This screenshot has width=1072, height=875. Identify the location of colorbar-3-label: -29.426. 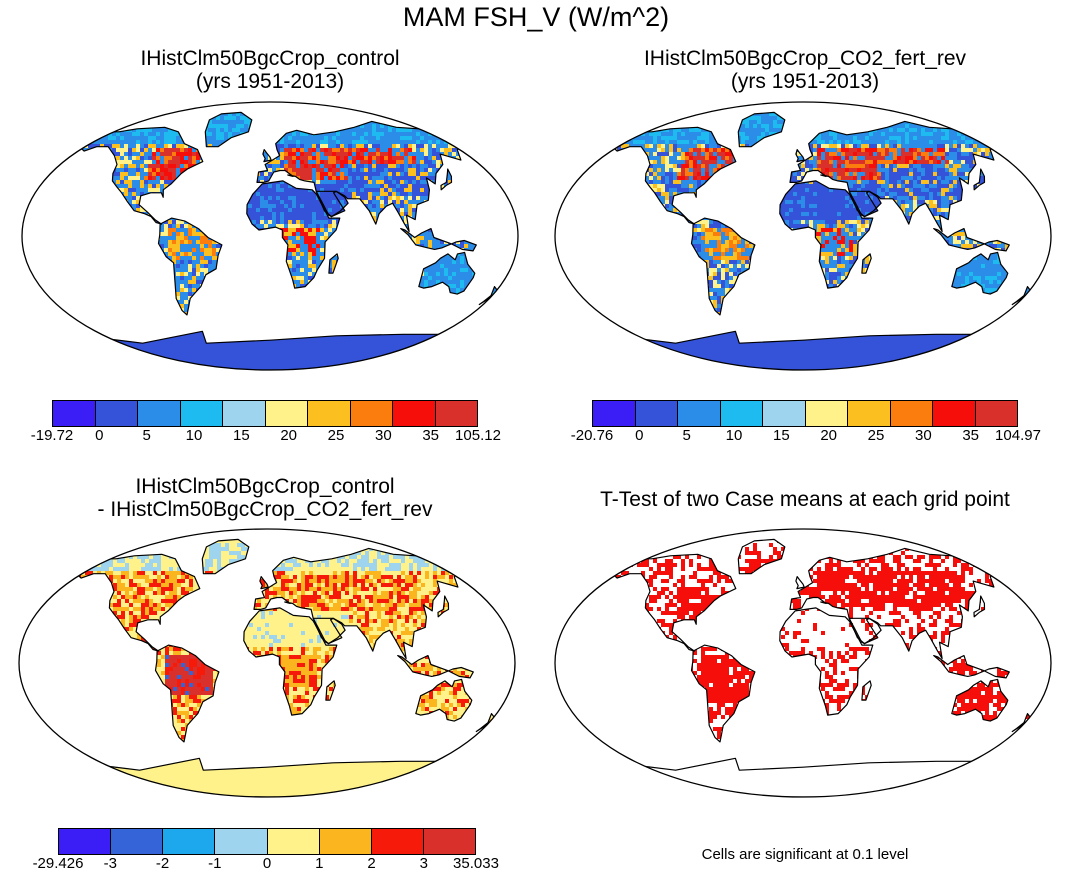
(58, 863).